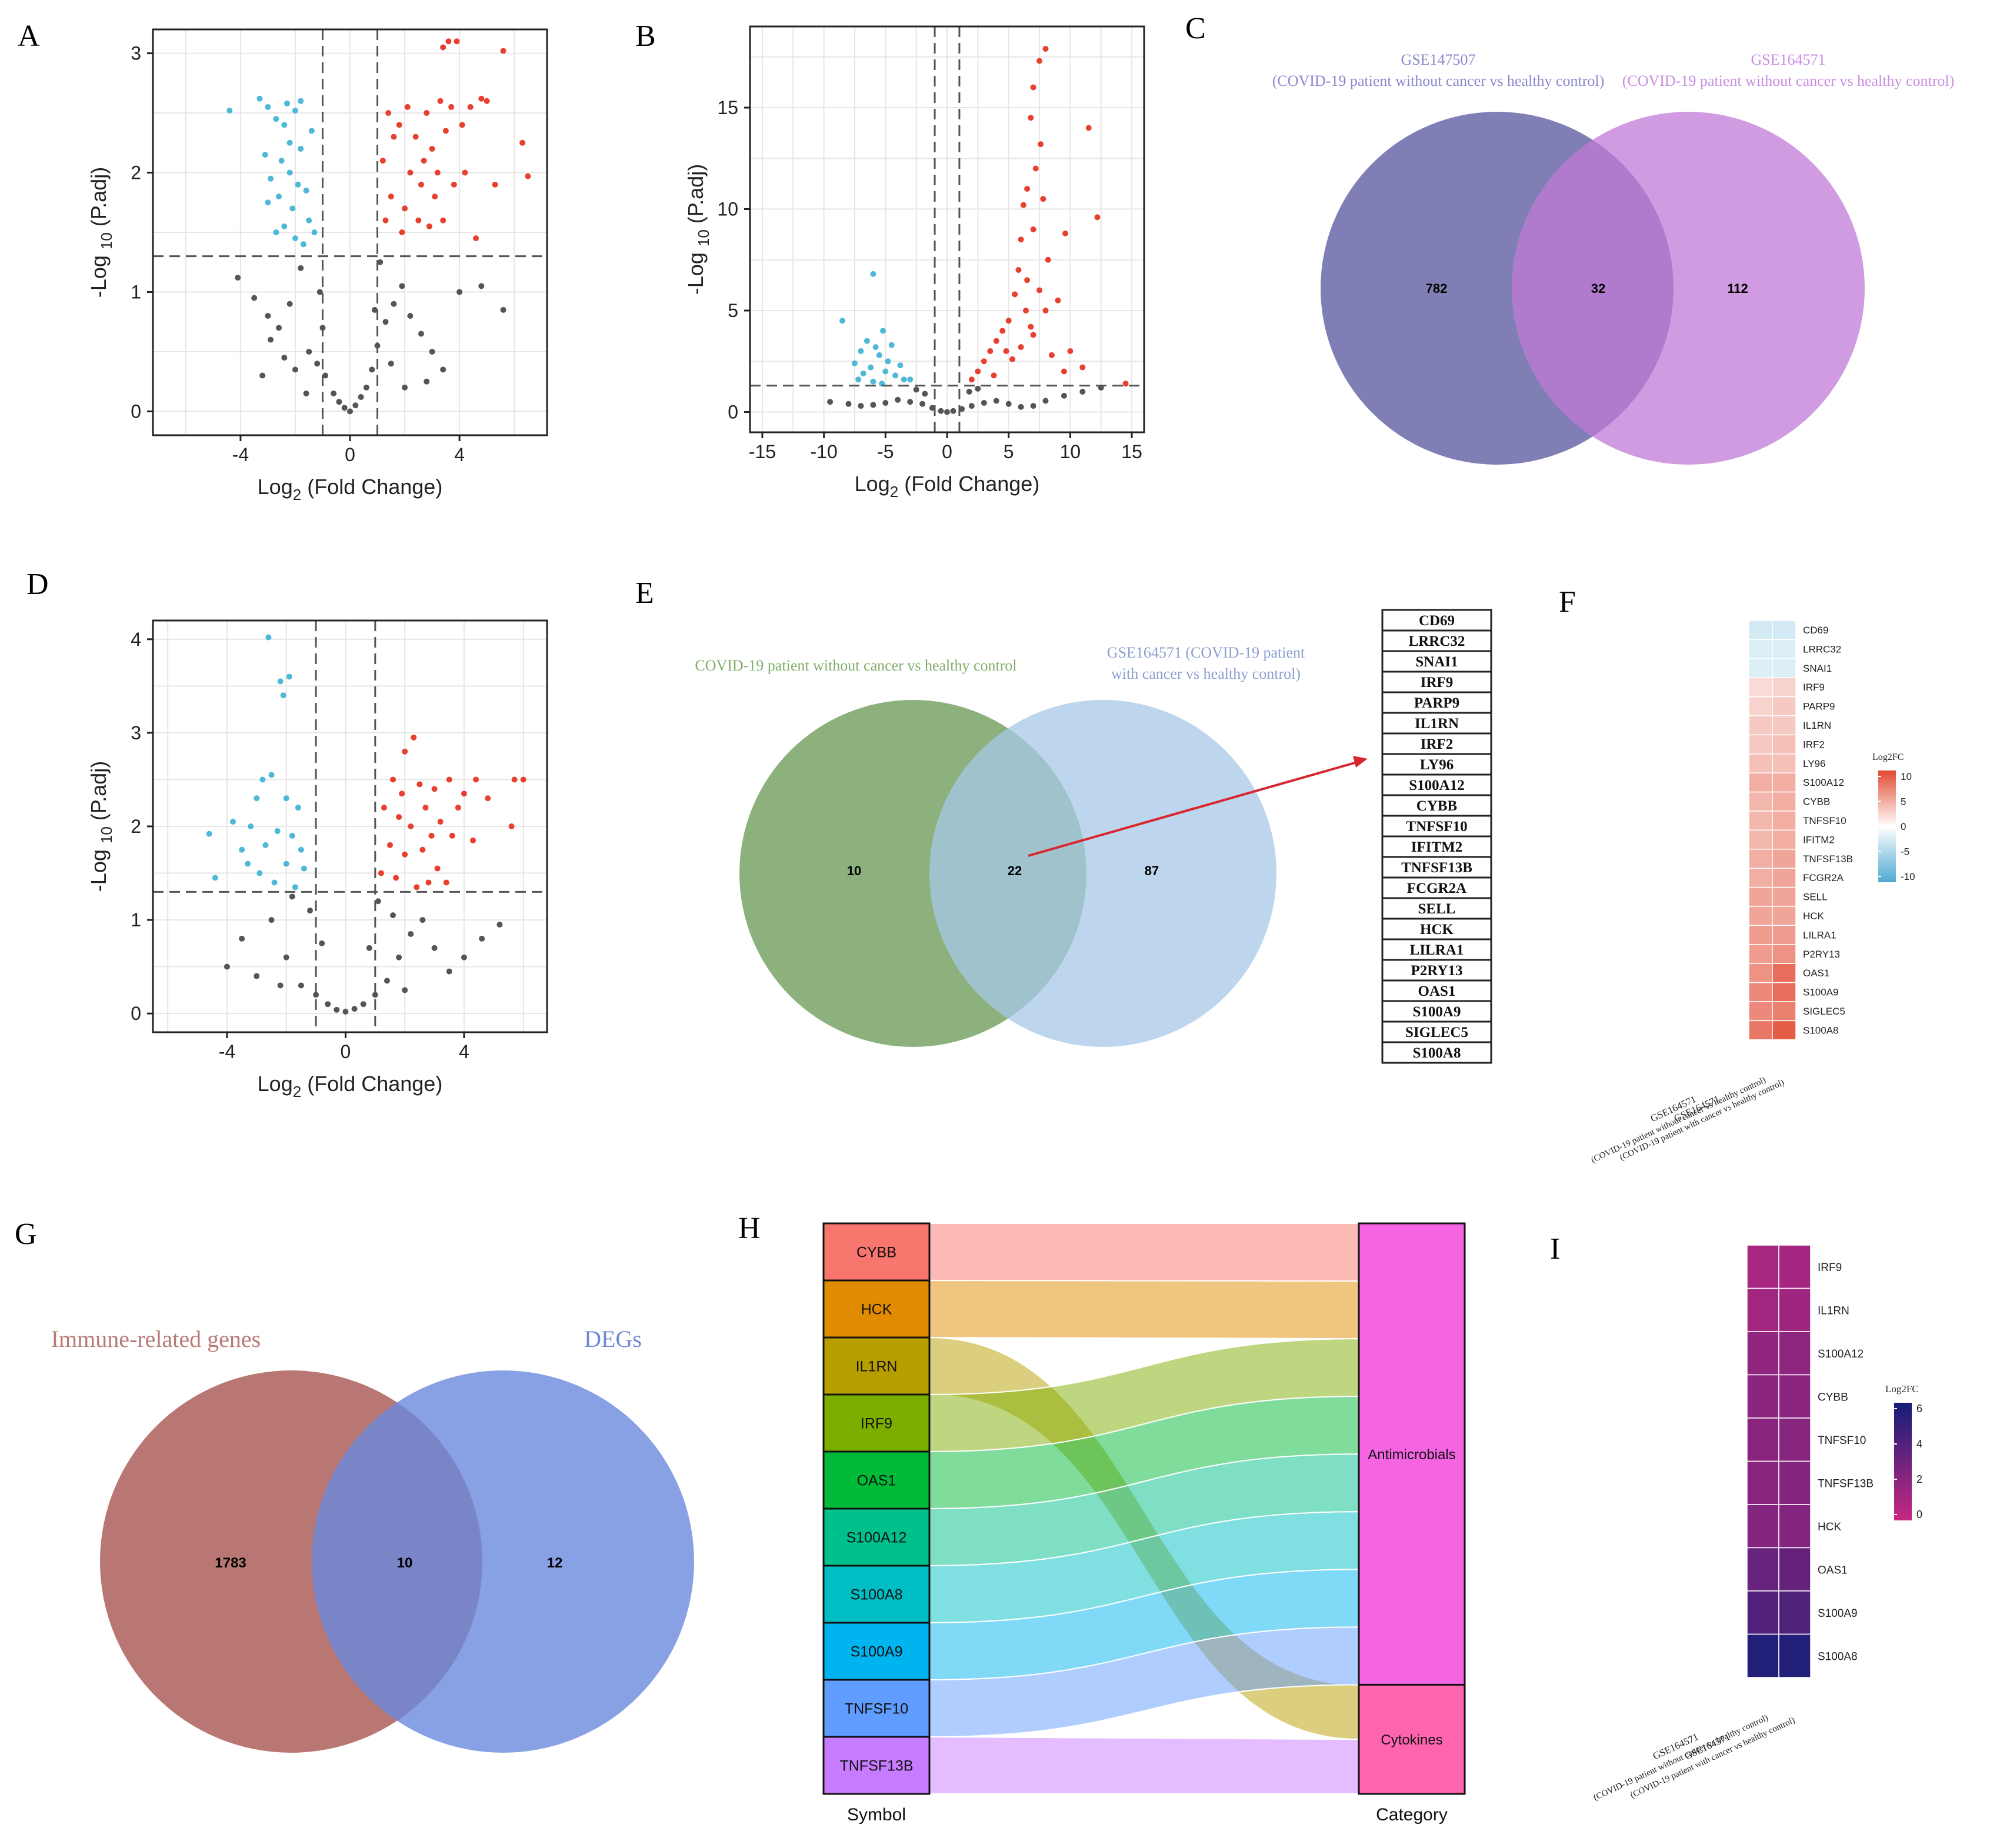  What do you see at coordinates (136, 53) in the screenshot?
I see `y-tick-label: 3` at bounding box center [136, 53].